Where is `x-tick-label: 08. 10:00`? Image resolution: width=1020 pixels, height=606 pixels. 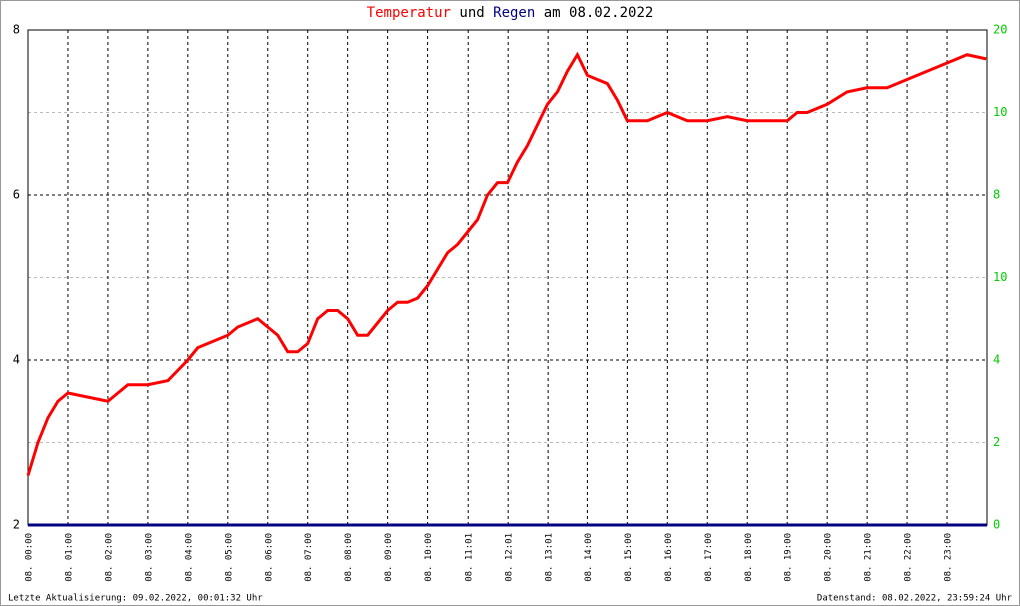
x-tick-label: 08. 10:00 is located at coordinates (429, 557).